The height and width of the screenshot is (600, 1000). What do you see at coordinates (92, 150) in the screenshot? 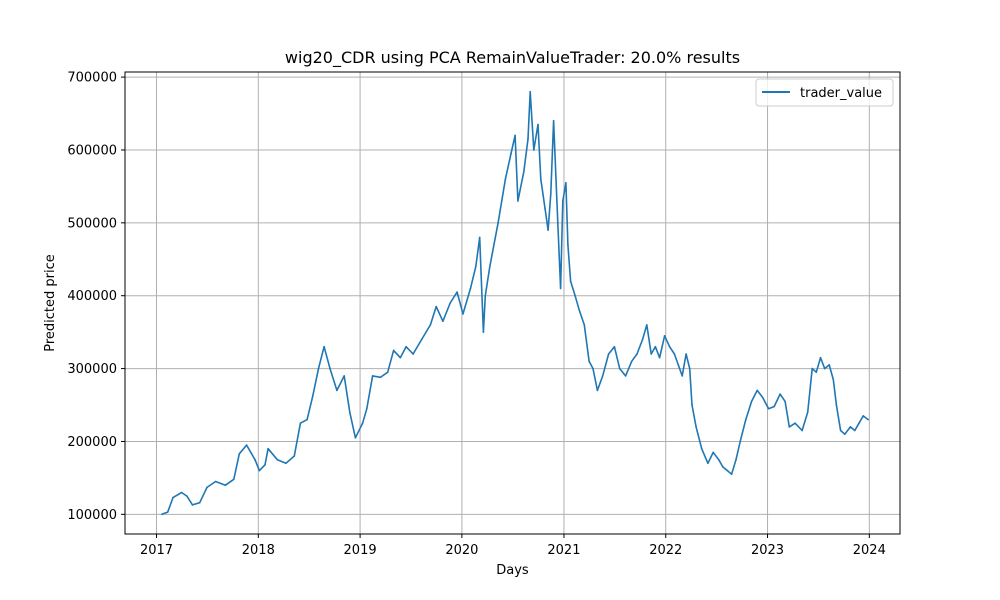
I see `y-tick-label: 600000` at bounding box center [92, 150].